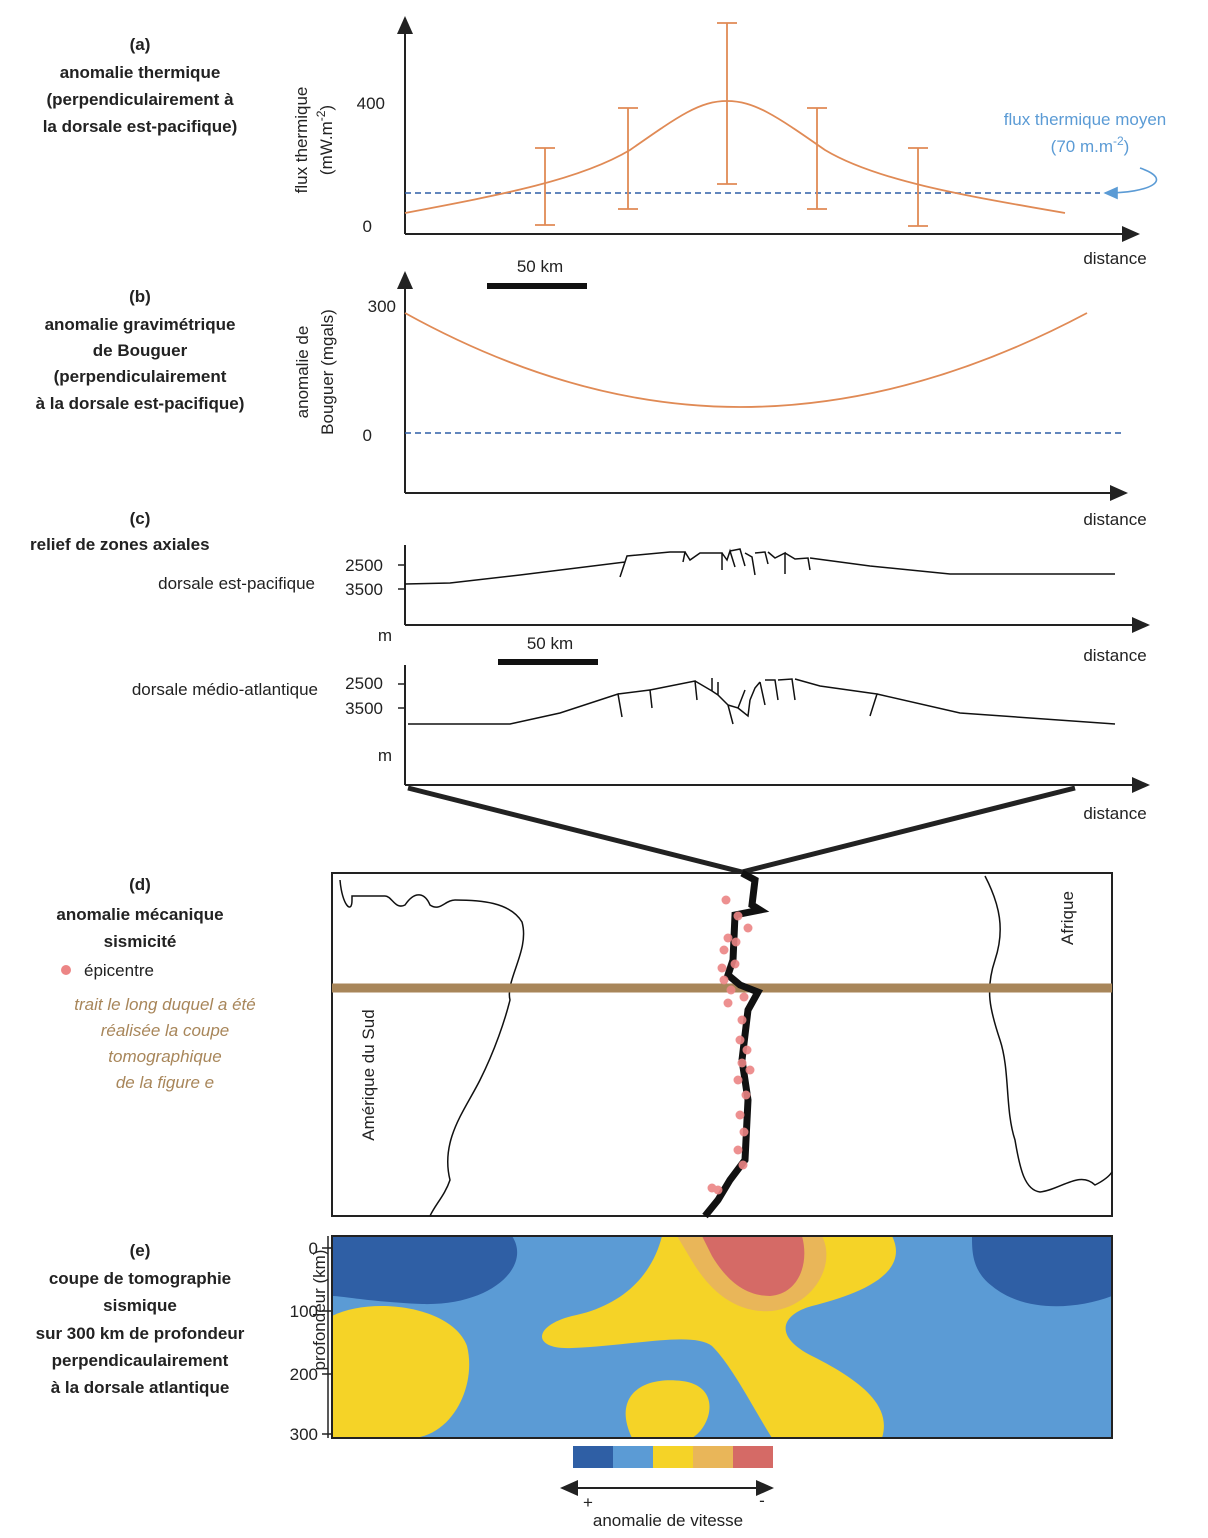 The width and height of the screenshot is (1208, 1538). Describe the element at coordinates (319, 1310) in the screenshot. I see `y-label: profondeur (km)` at that location.